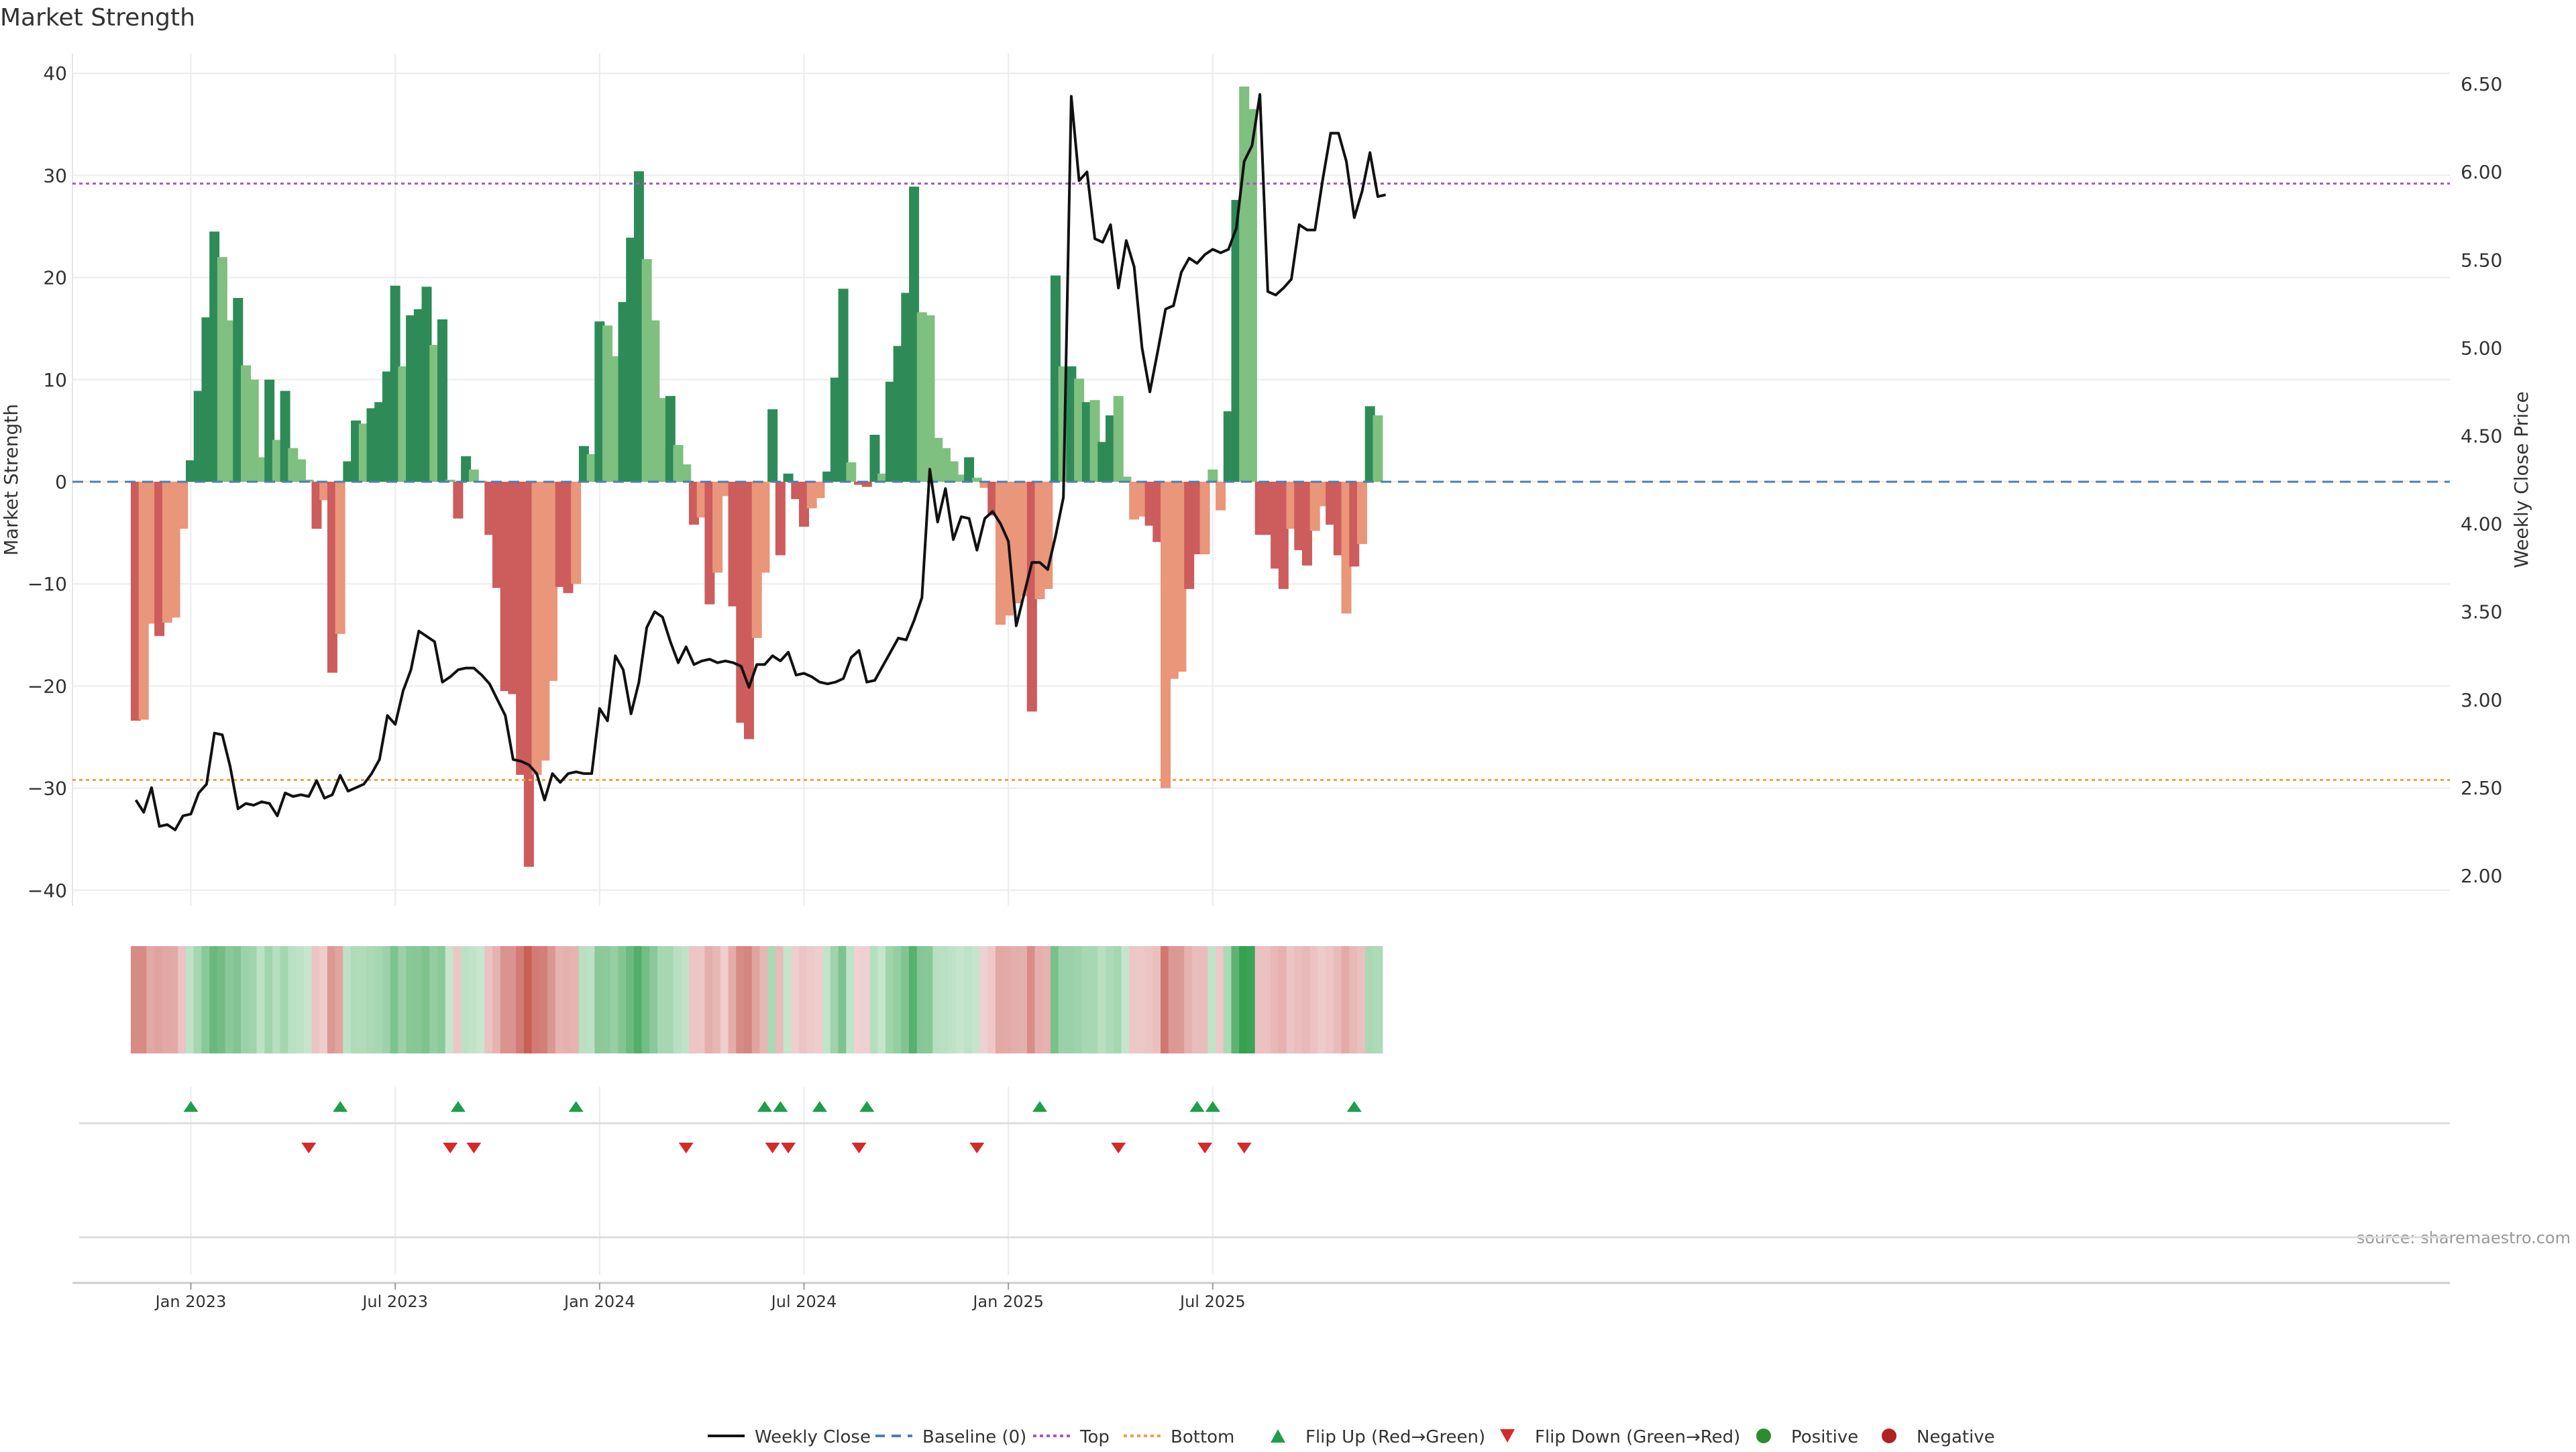 The image size is (2576, 1452). What do you see at coordinates (1264, 1170) in the screenshot?
I see `flip-markers` at bounding box center [1264, 1170].